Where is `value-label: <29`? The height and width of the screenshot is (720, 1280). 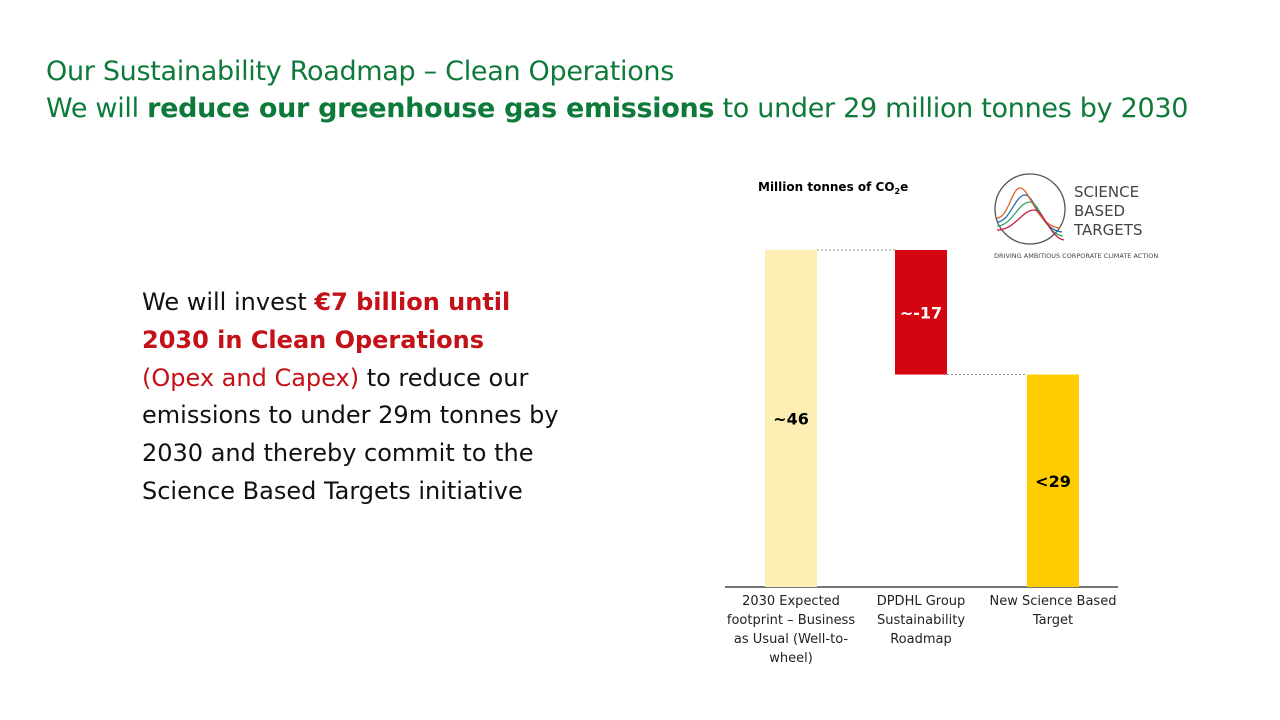 value-label: <29 is located at coordinates (1053, 481).